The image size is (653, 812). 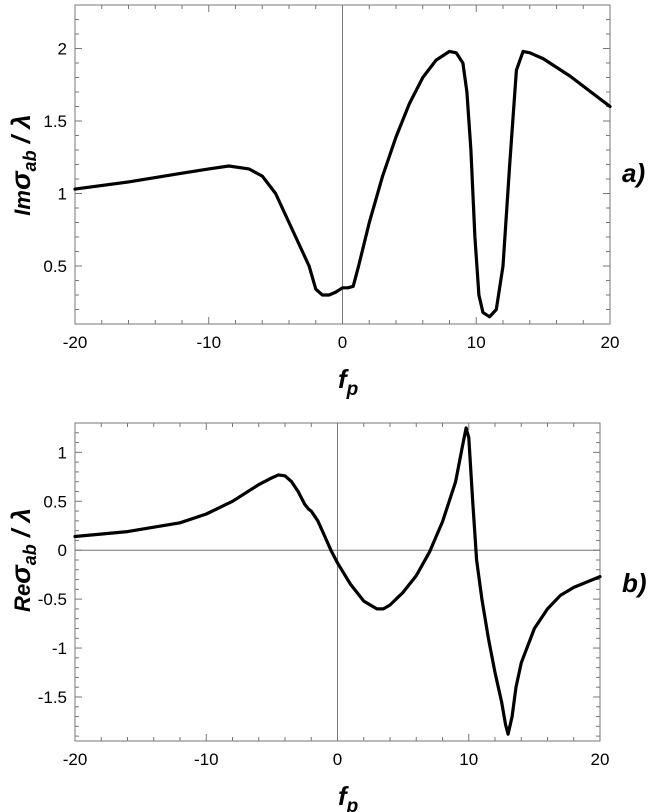 What do you see at coordinates (55, 121) in the screenshot?
I see `y-tick-label: 1.5` at bounding box center [55, 121].